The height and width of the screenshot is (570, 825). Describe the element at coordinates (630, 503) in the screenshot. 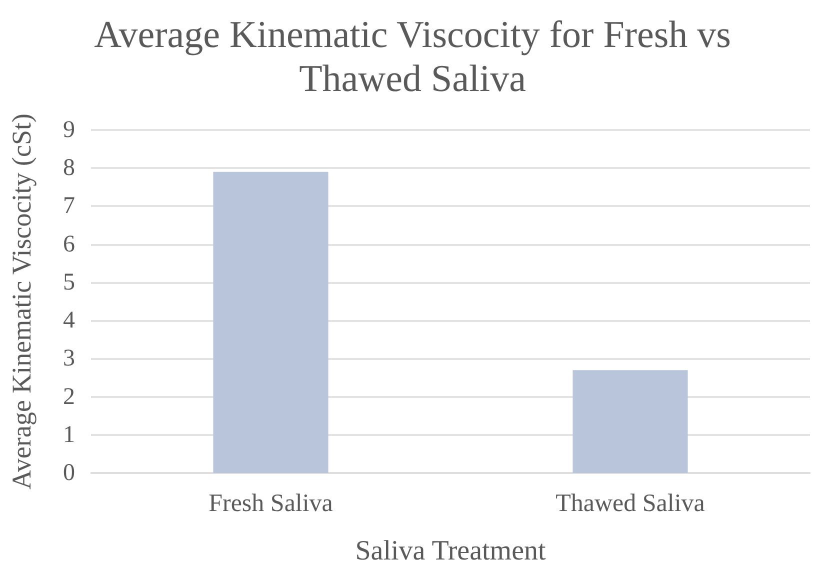

I see `x-tick-label: Thawed Saliva` at that location.